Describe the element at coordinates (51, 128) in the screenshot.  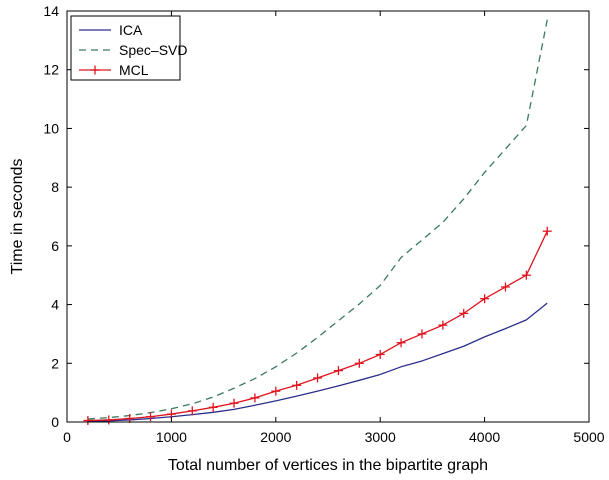
I see `y-tick-label: 10` at that location.